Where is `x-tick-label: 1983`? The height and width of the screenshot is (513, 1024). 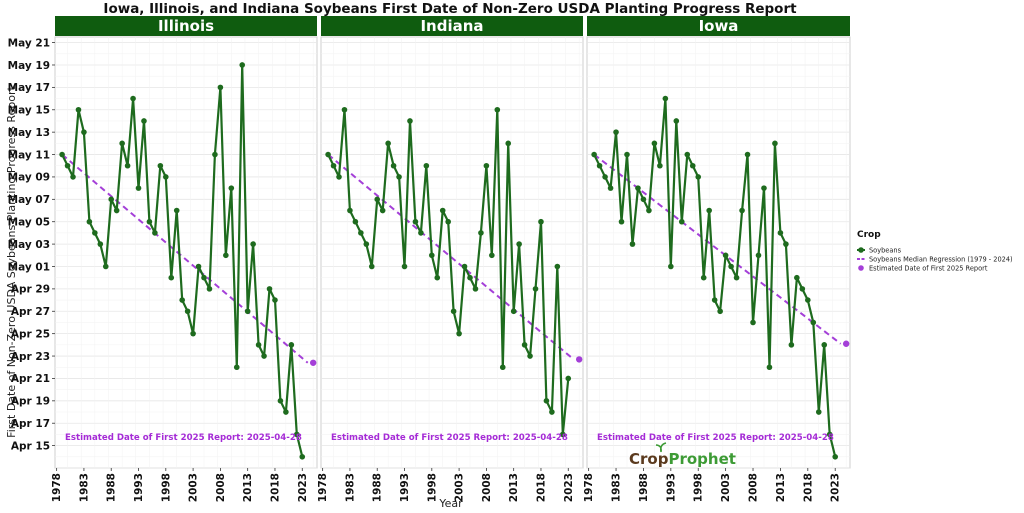 x-tick-label: 1983 is located at coordinates (350, 487).